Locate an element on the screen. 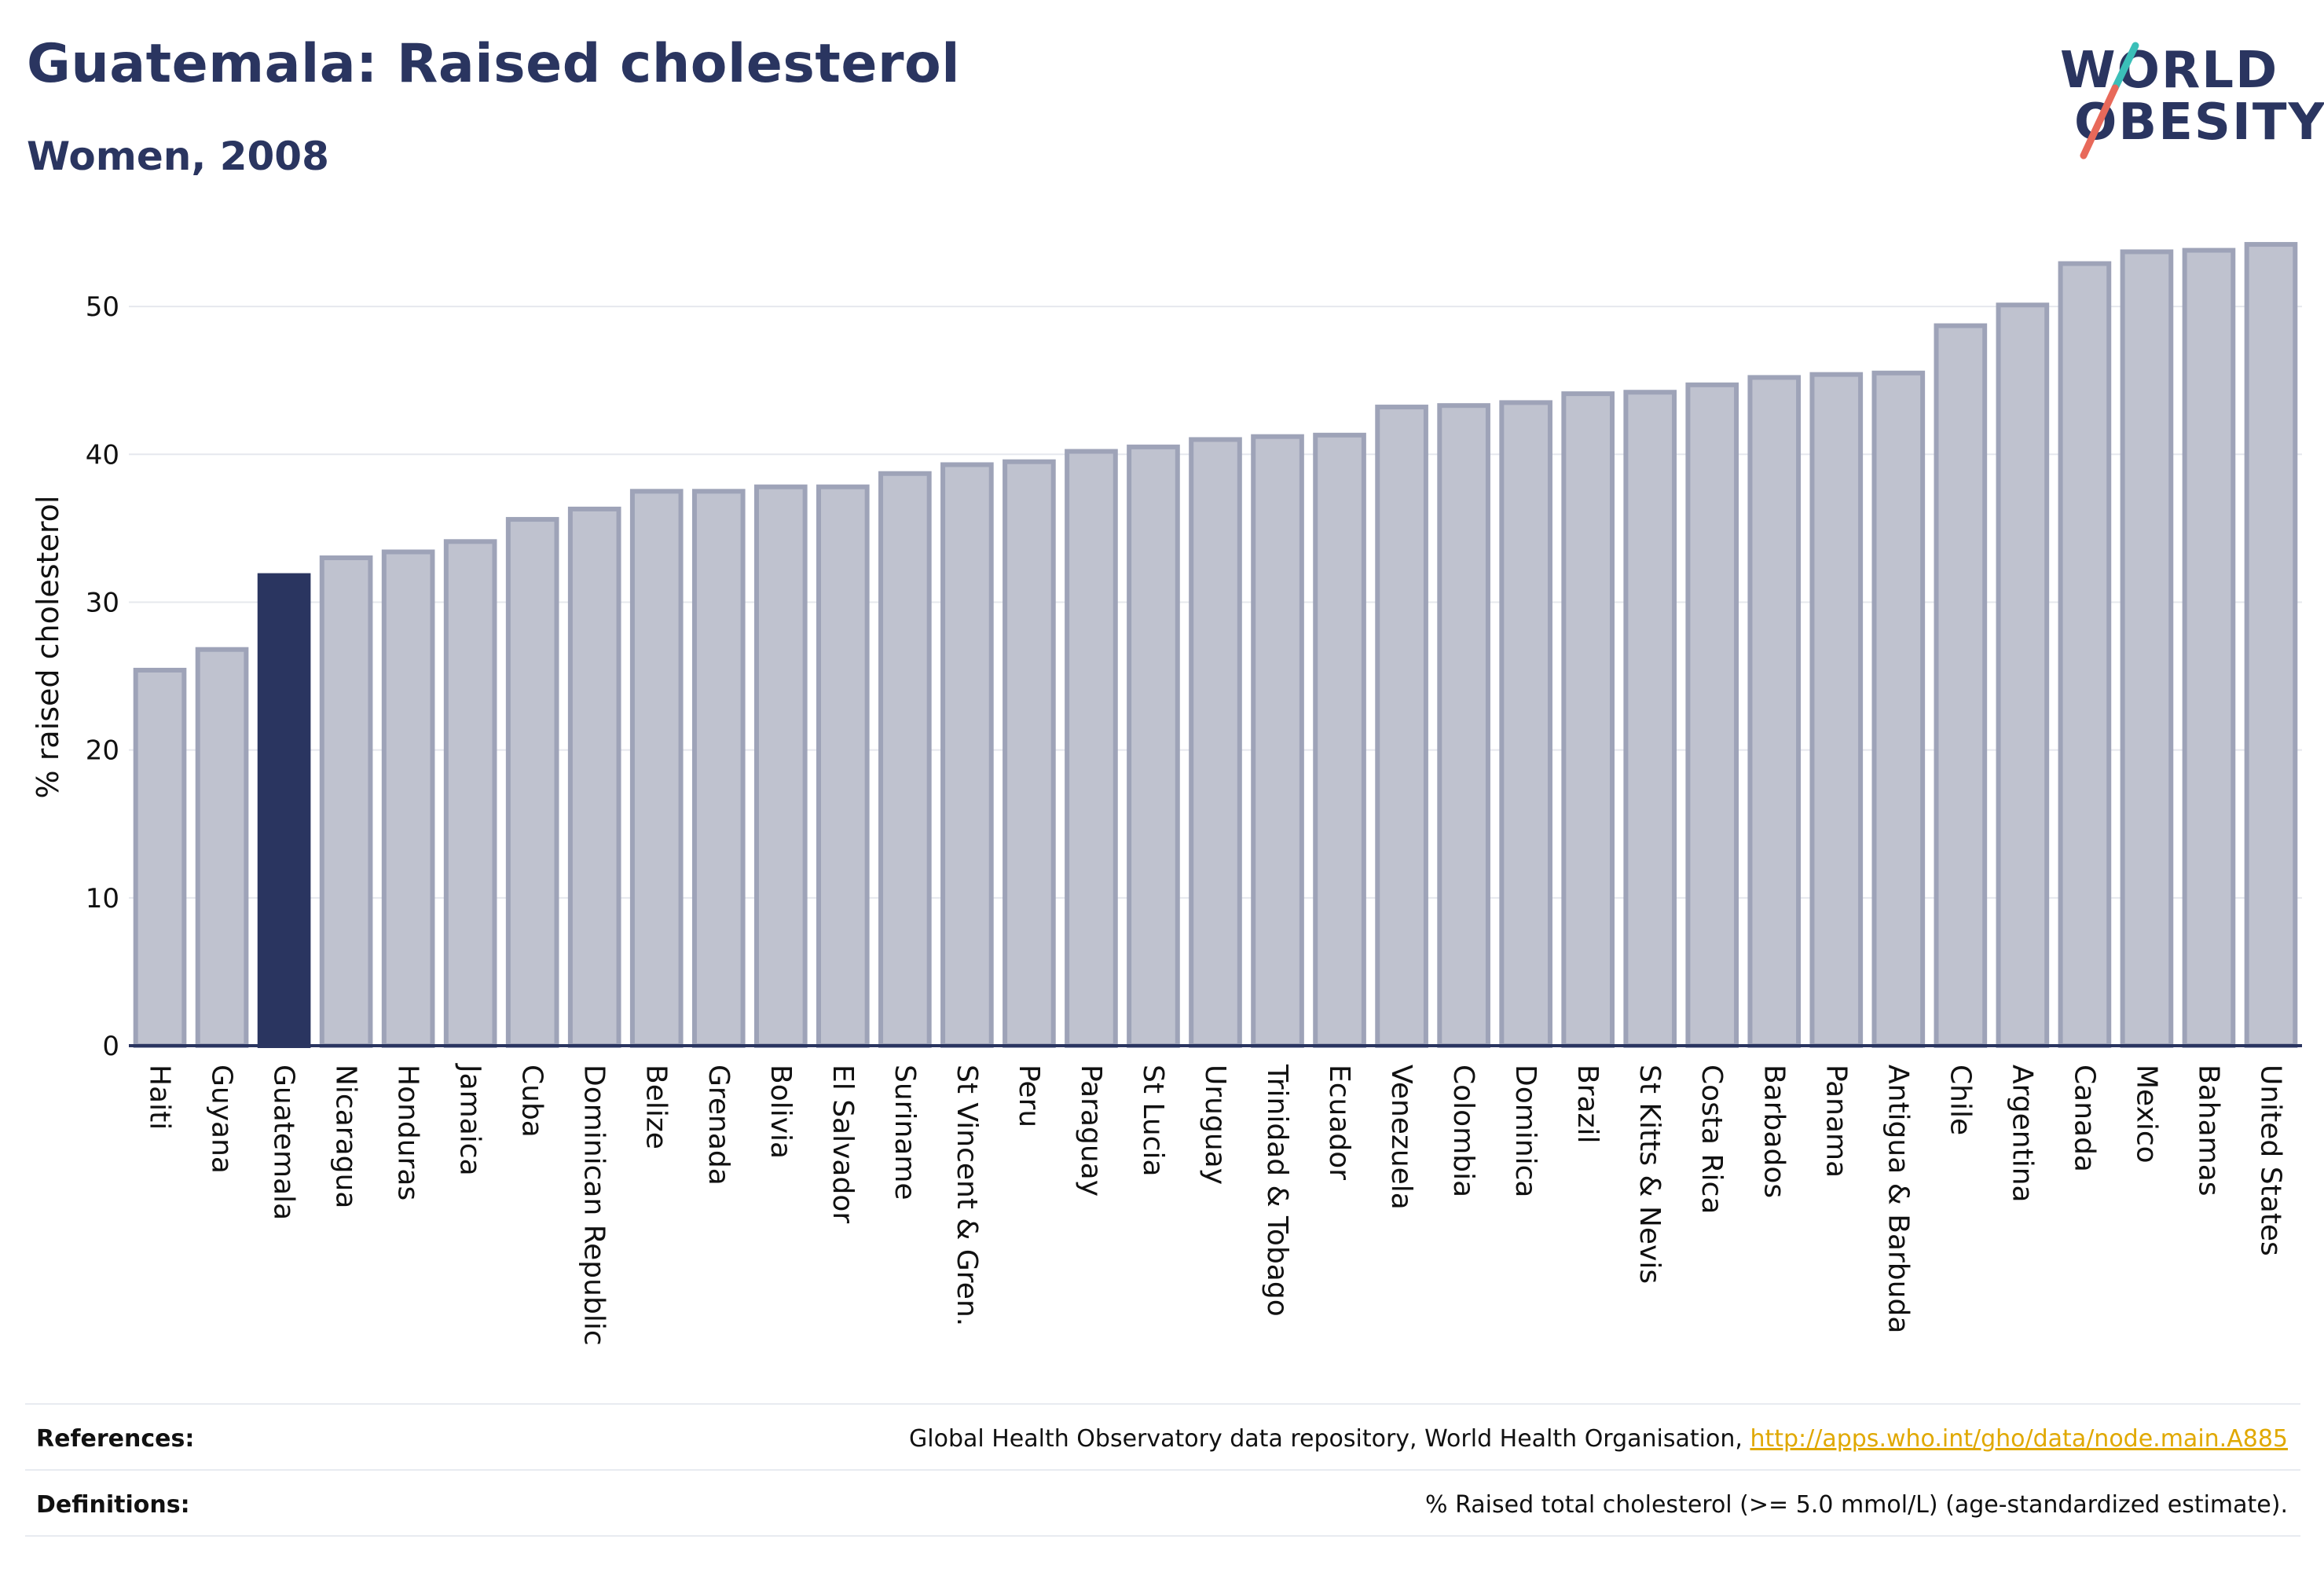  x-tick-label: Jamaica is located at coordinates (470, 1119).